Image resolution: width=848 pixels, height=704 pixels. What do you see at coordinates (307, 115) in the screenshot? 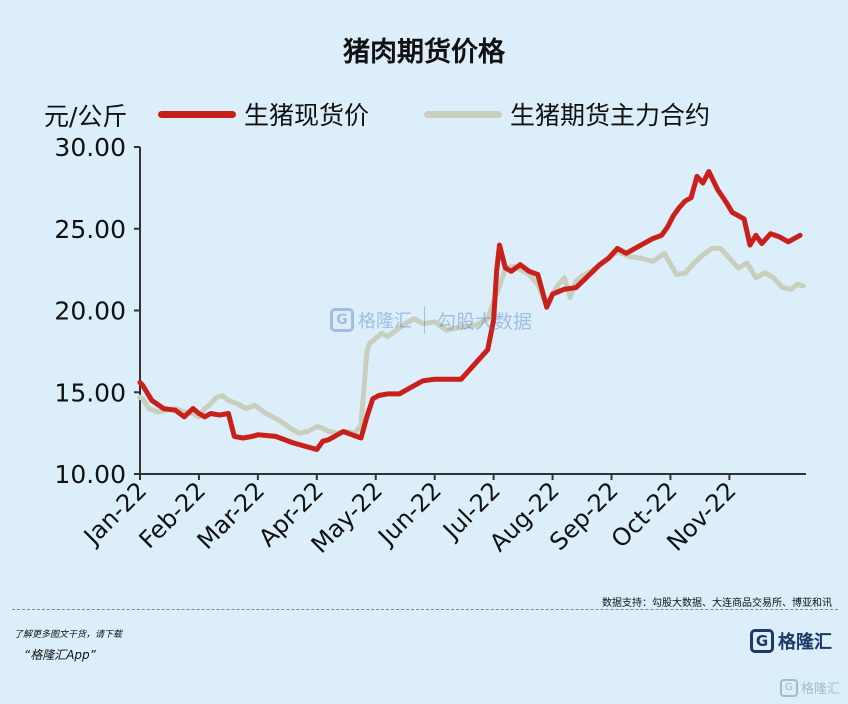
I see `legend-label-spot: 生猪现货价` at bounding box center [307, 115].